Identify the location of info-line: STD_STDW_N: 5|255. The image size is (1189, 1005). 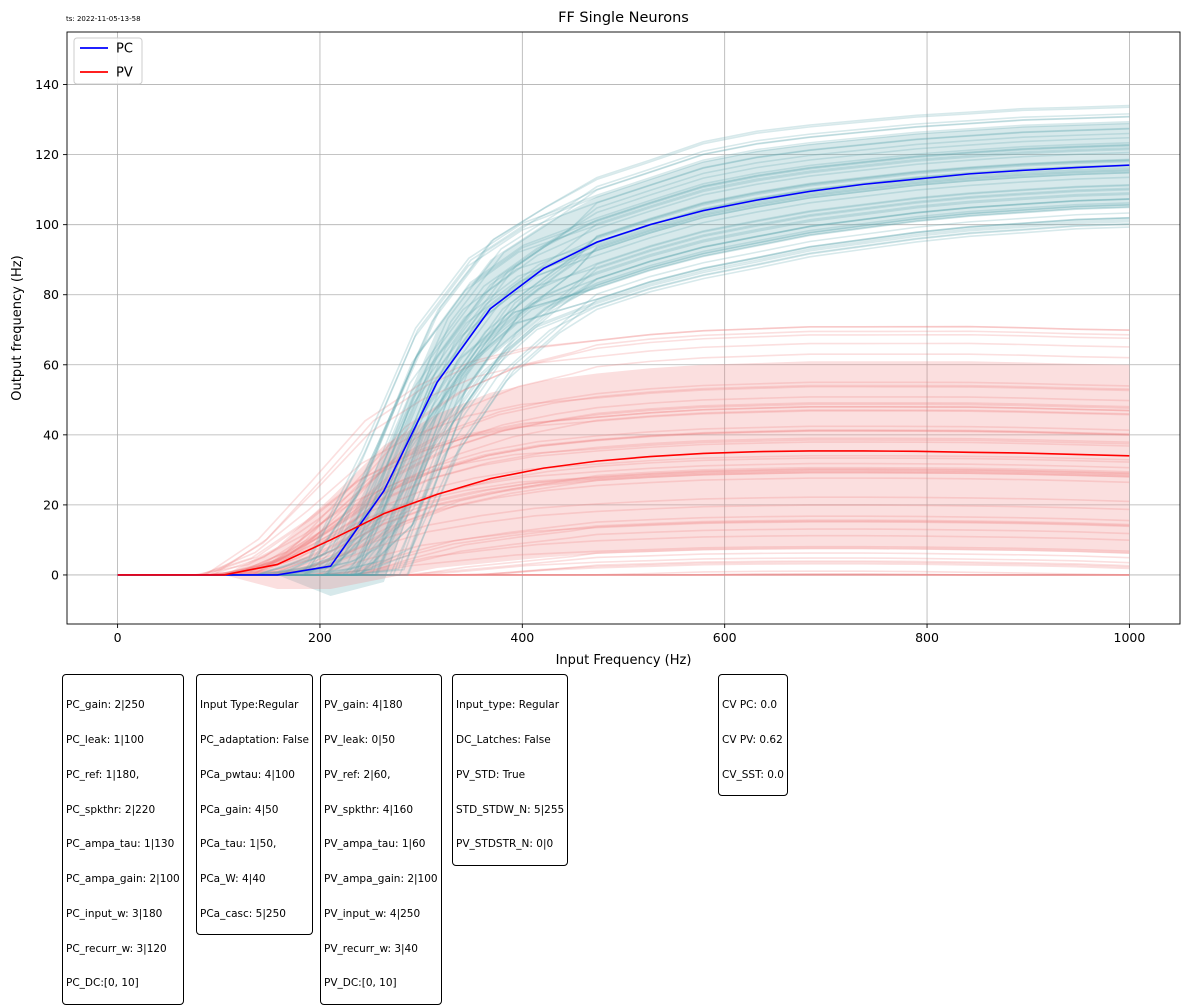
(510, 809).